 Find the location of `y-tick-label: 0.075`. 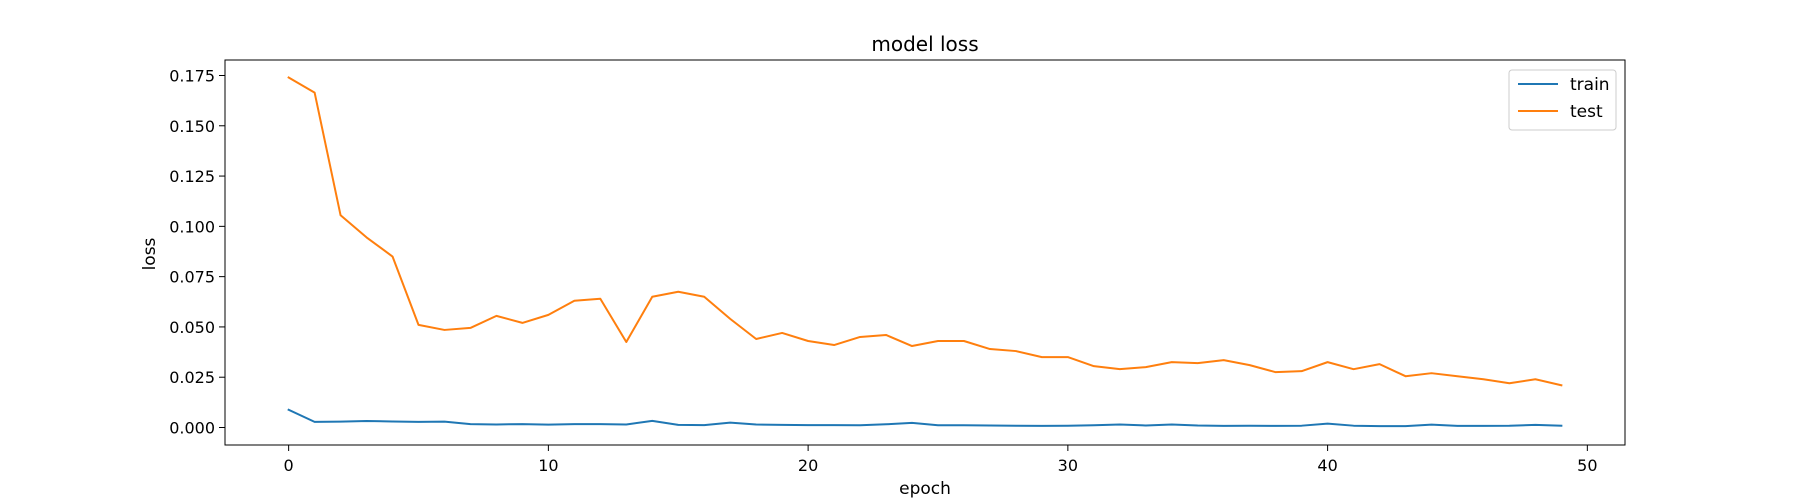

y-tick-label: 0.075 is located at coordinates (192, 277).